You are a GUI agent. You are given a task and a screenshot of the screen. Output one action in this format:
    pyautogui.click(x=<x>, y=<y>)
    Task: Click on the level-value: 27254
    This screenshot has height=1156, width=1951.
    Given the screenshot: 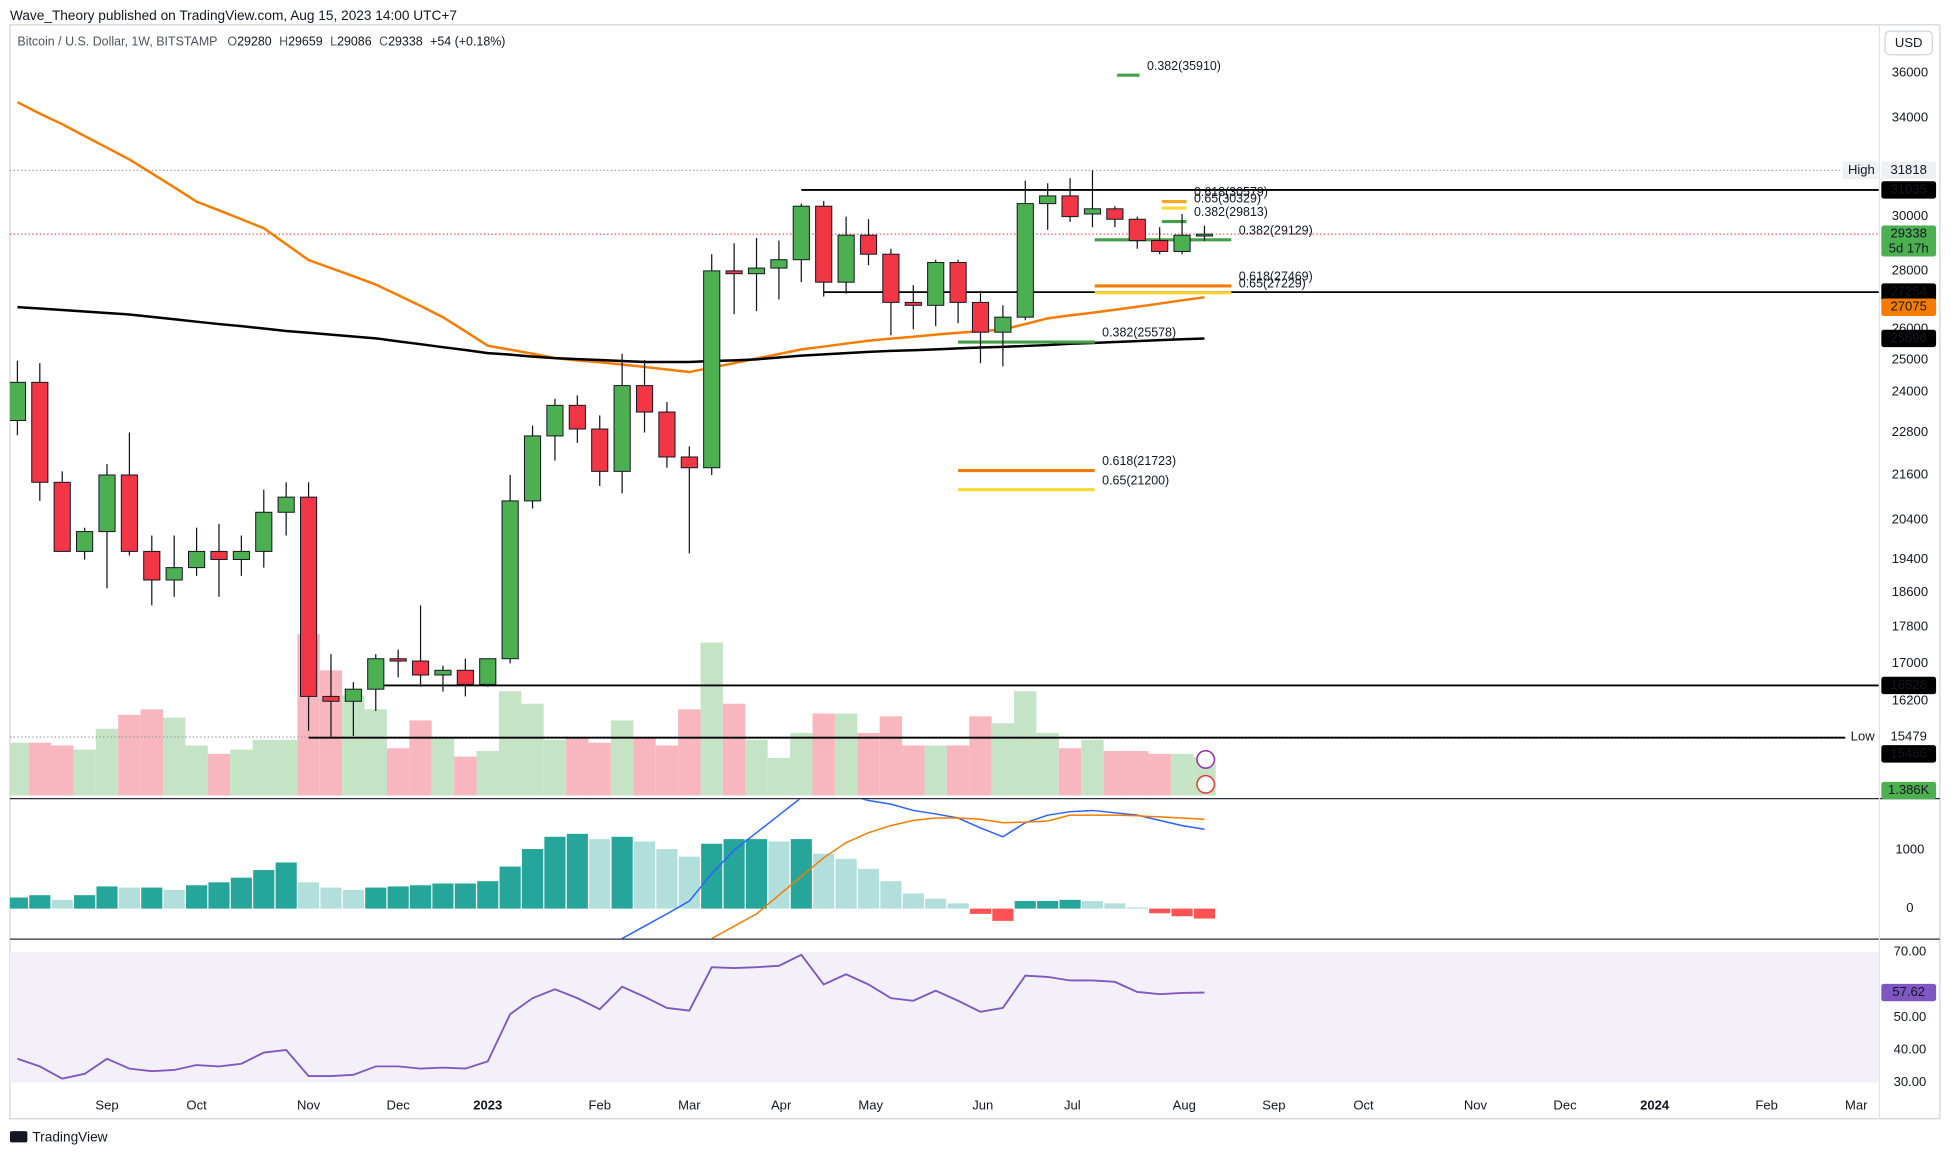 What is the action you would take?
    pyautogui.click(x=1909, y=291)
    